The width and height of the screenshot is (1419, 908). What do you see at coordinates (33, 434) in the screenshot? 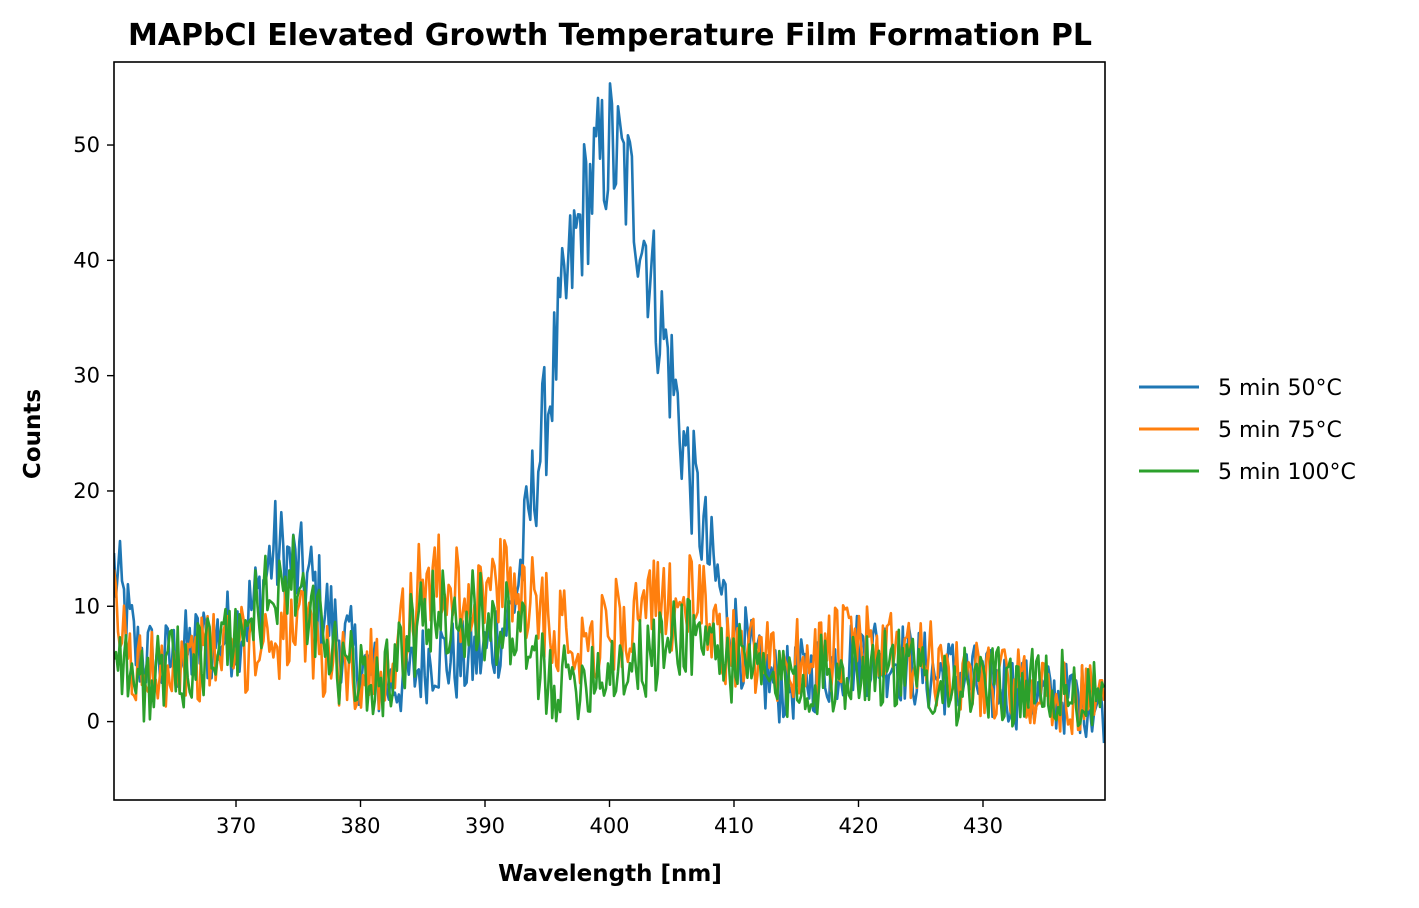
I see `y-axis-label: Counts` at bounding box center [33, 434].